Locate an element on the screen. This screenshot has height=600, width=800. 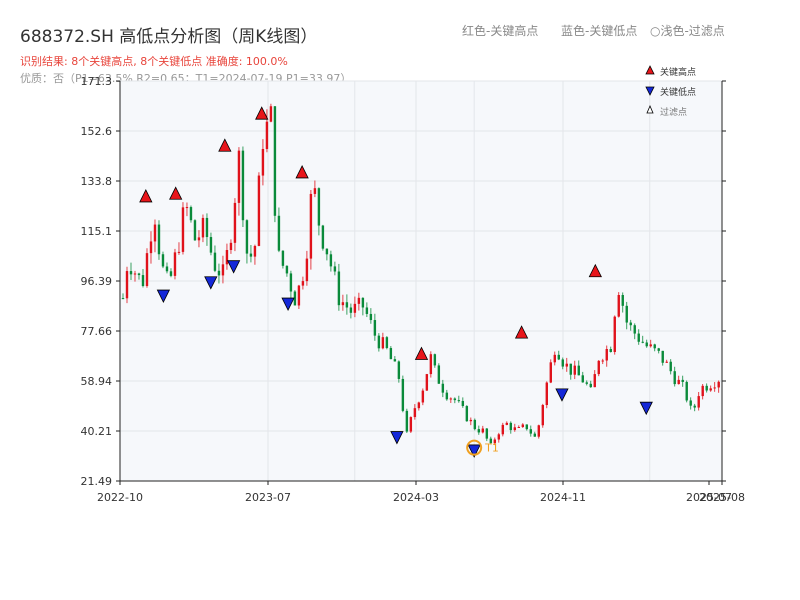
legend-low-marker is located at coordinates (650, 91).